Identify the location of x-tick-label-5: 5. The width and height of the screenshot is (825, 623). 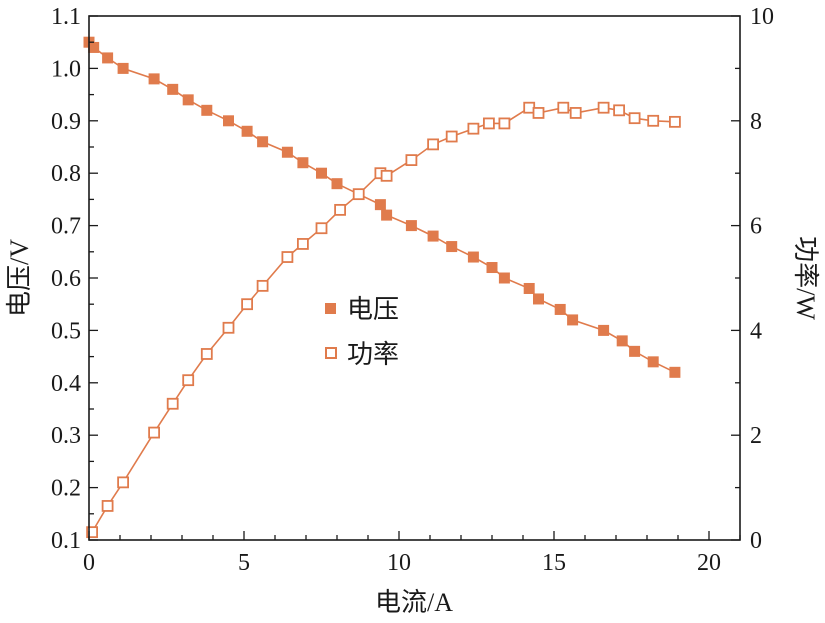
(244, 563).